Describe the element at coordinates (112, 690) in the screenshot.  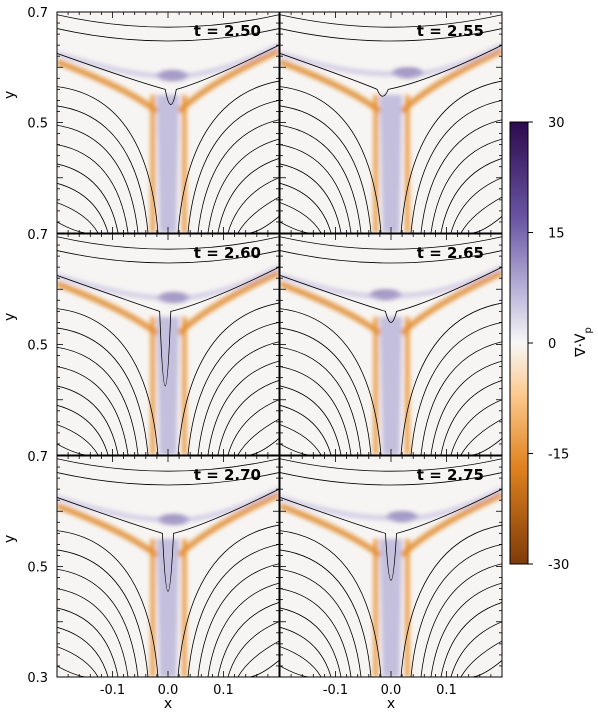
I see `x-tick-label: -0.1` at that location.